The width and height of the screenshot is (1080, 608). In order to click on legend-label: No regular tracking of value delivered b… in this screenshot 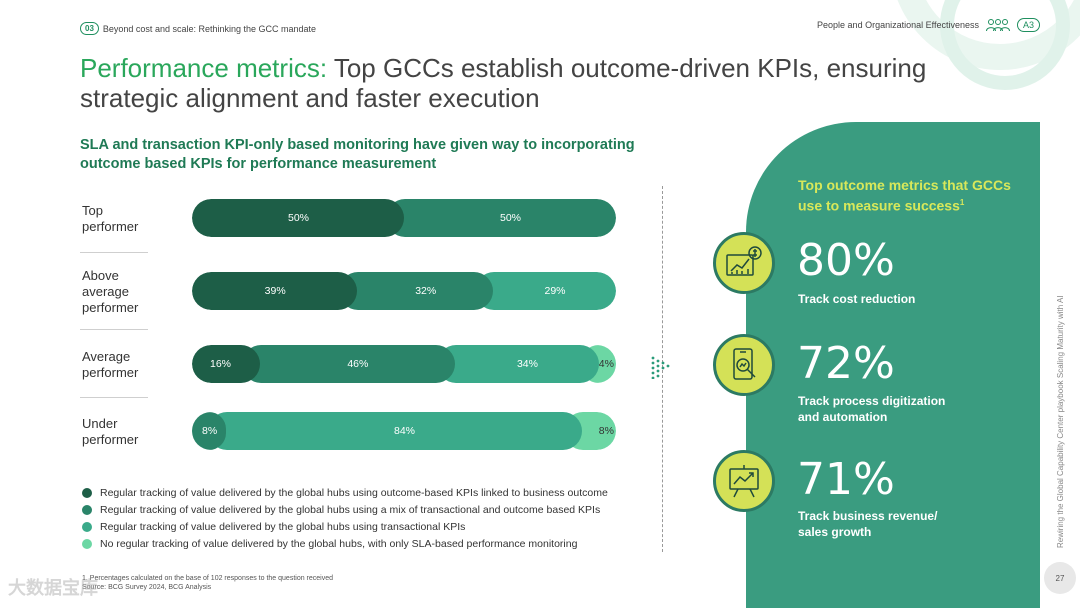, I will do `click(339, 543)`.